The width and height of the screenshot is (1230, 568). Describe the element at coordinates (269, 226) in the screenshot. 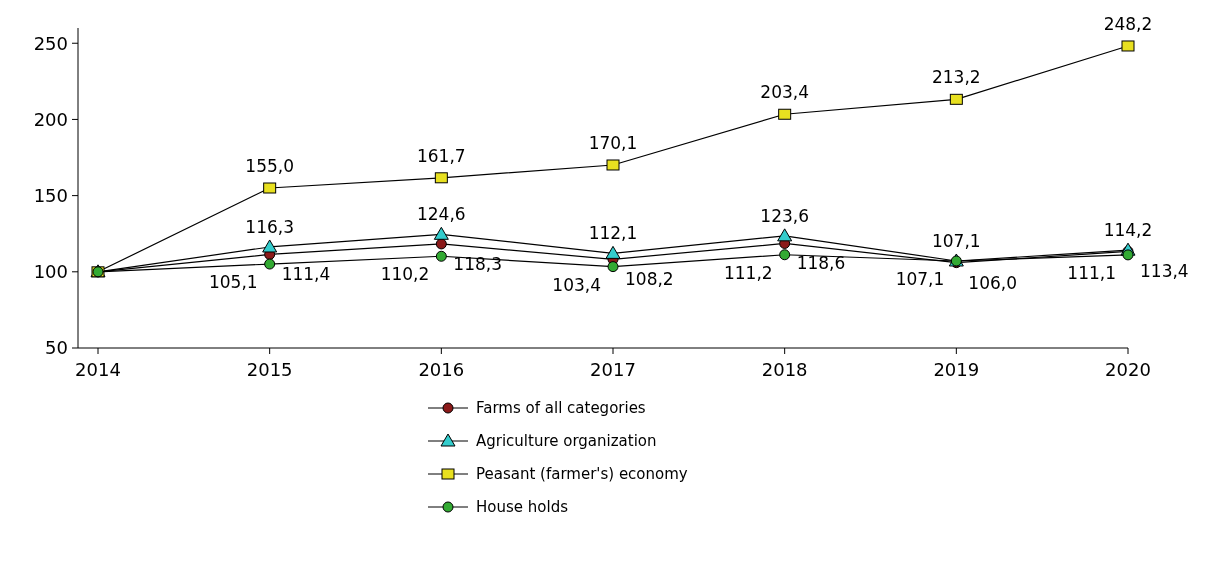

I see `data-label: 116,3` at that location.